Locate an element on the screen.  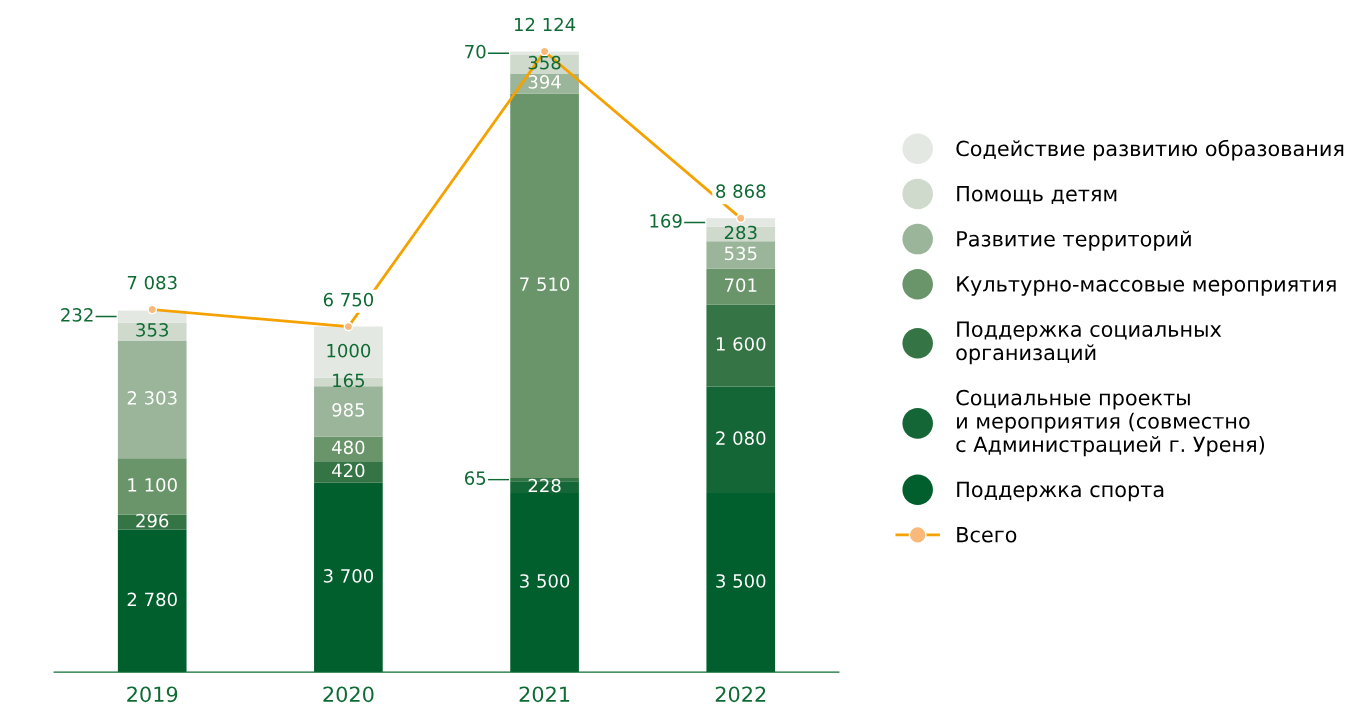
legend-label: Культурно-массовые мероприятия is located at coordinates (1146, 286).